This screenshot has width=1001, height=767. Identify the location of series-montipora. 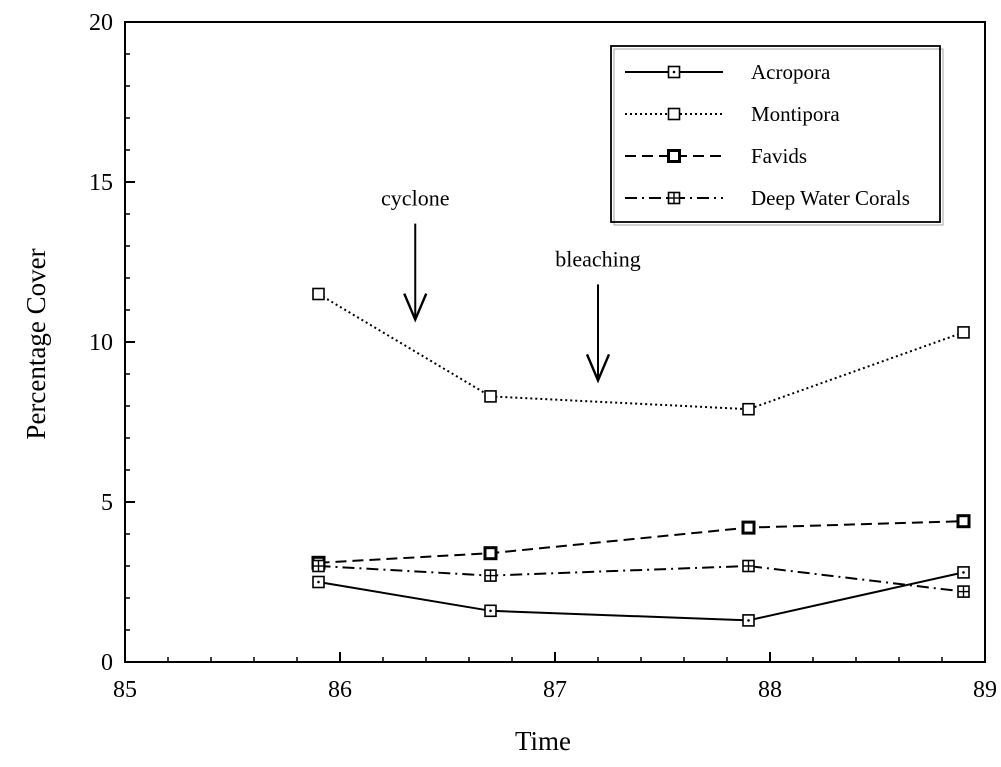
(641, 351).